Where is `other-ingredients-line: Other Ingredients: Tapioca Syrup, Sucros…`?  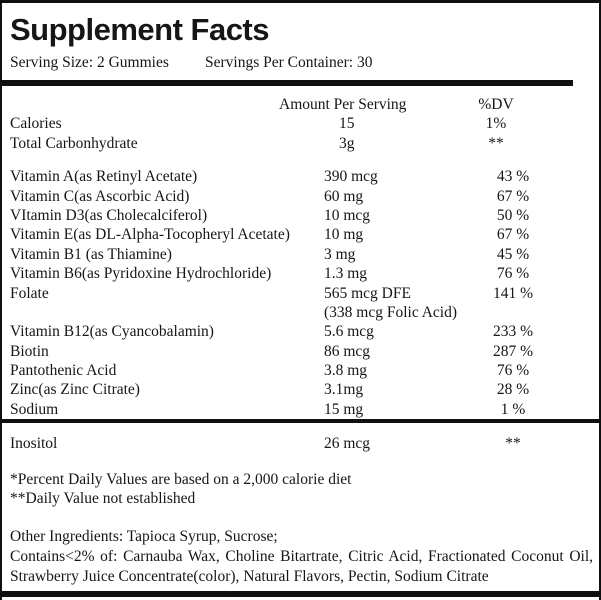
other-ingredients-line: Other Ingredients: Tapioca Syrup, Sucros… is located at coordinates (144, 537).